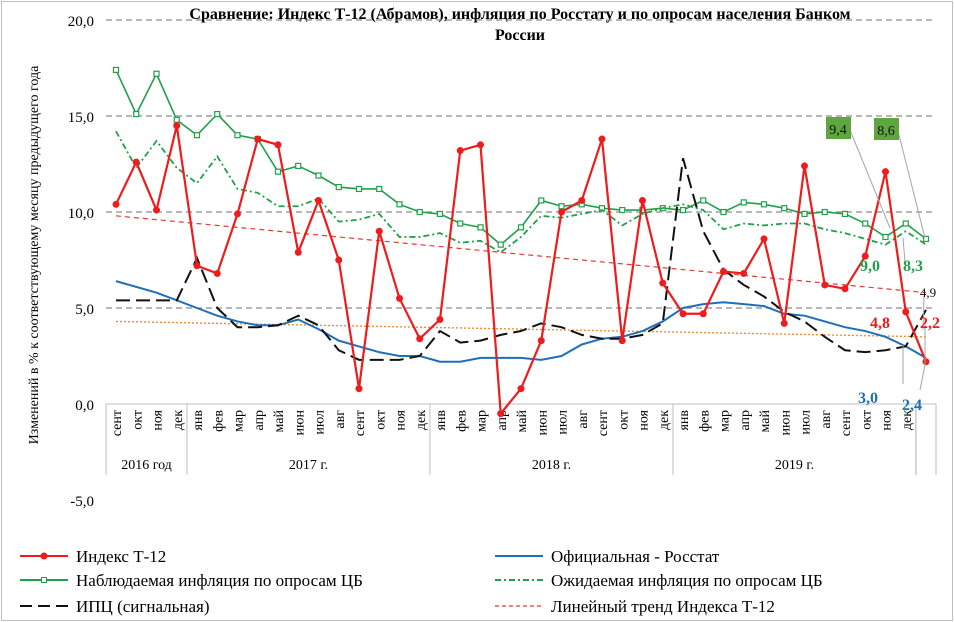 Image resolution: width=954 pixels, height=622 pixels. Describe the element at coordinates (583, 419) in the screenshot. I see `month-label: авг` at that location.